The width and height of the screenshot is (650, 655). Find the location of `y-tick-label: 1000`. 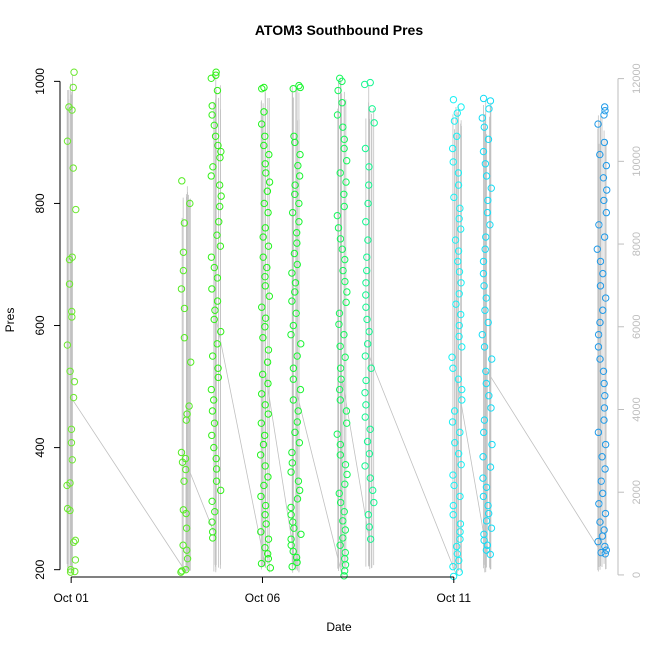

y-tick-label: 1000 is located at coordinates (40, 81).